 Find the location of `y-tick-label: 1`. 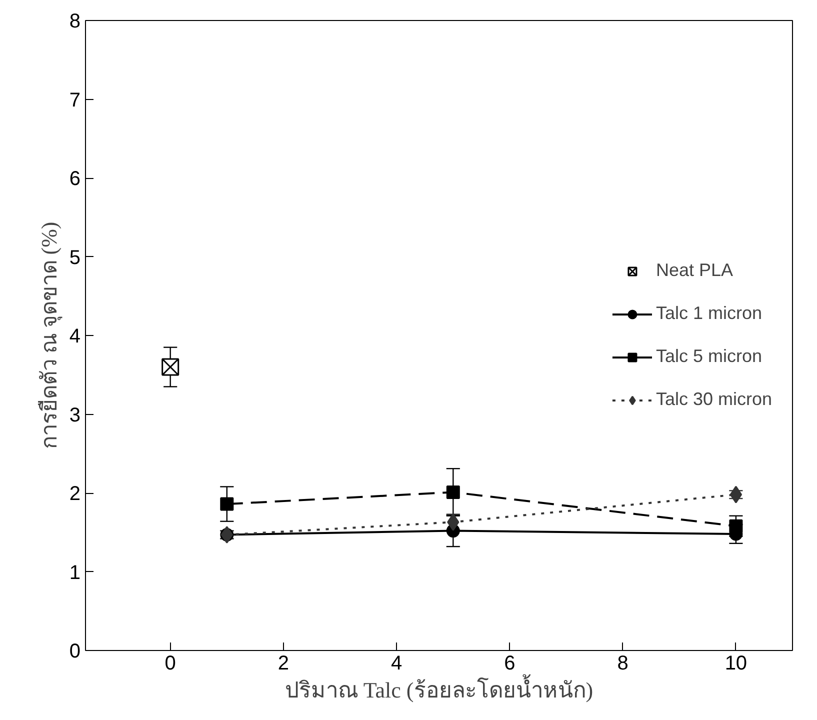

y-tick-label: 1 is located at coordinates (74, 573).